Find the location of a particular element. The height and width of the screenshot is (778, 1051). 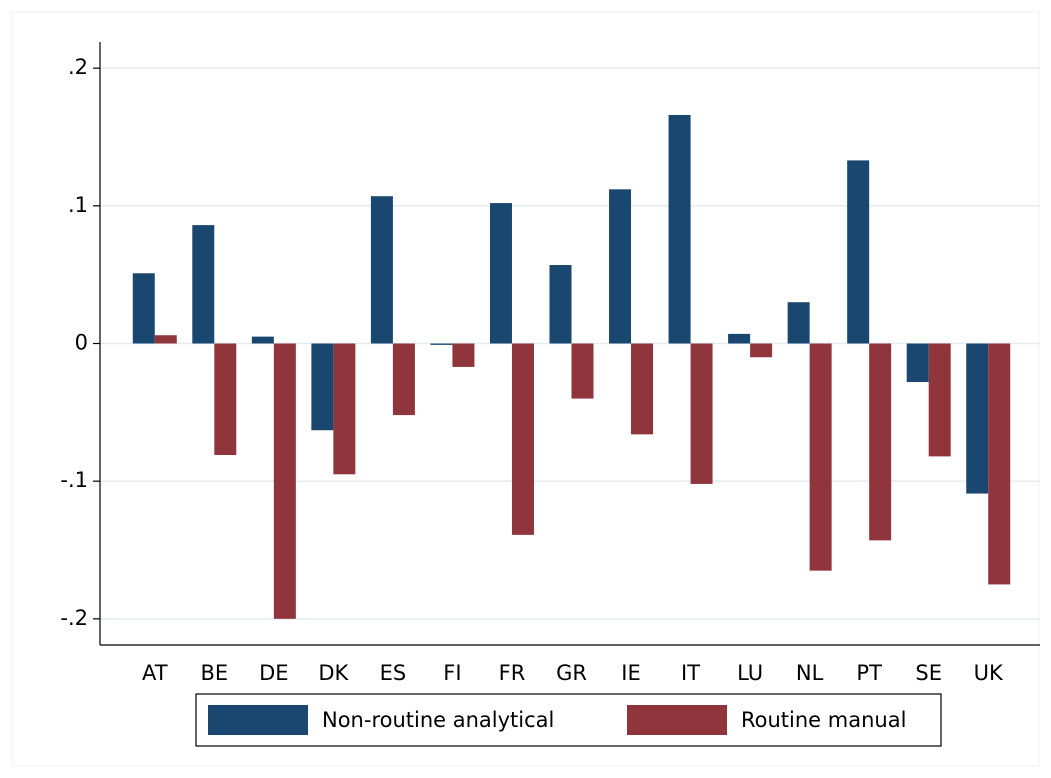

x-tick-label: DE is located at coordinates (273, 673).